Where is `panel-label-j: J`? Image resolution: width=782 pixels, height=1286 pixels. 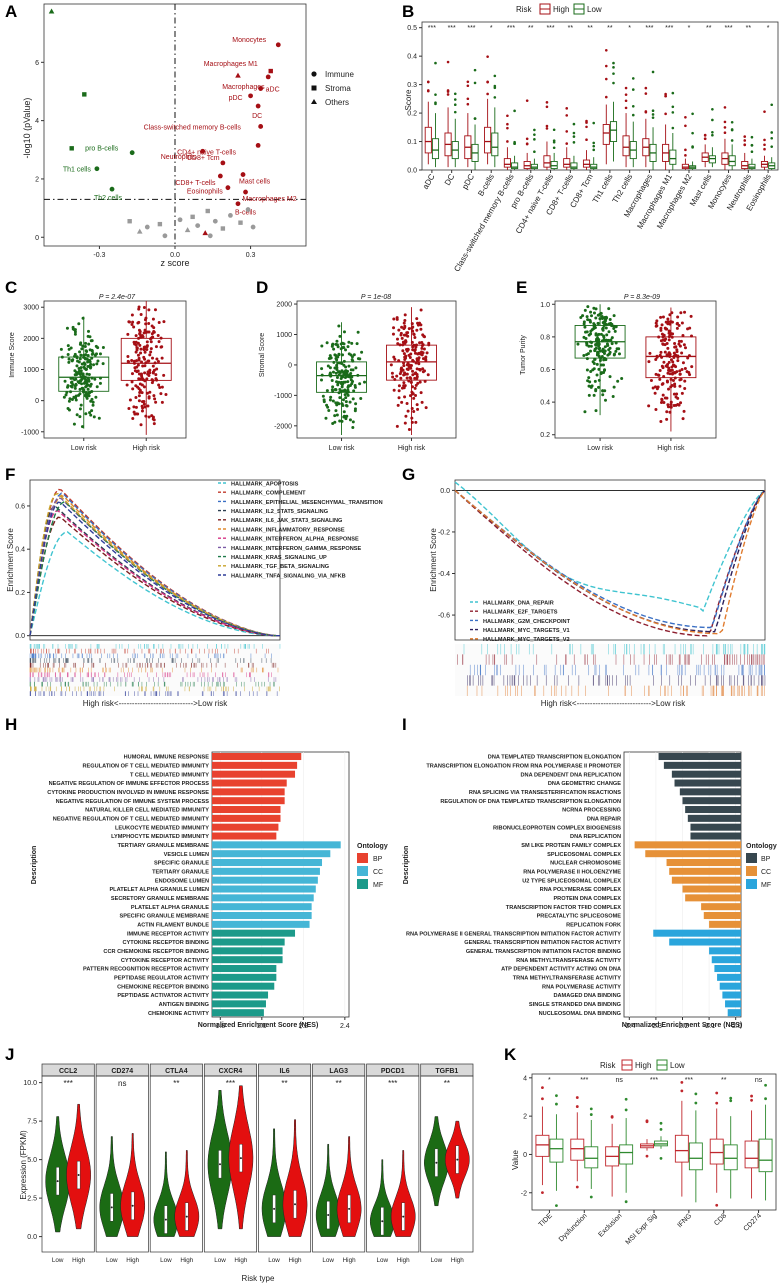 panel-label-j: J is located at coordinates (9, 1054).